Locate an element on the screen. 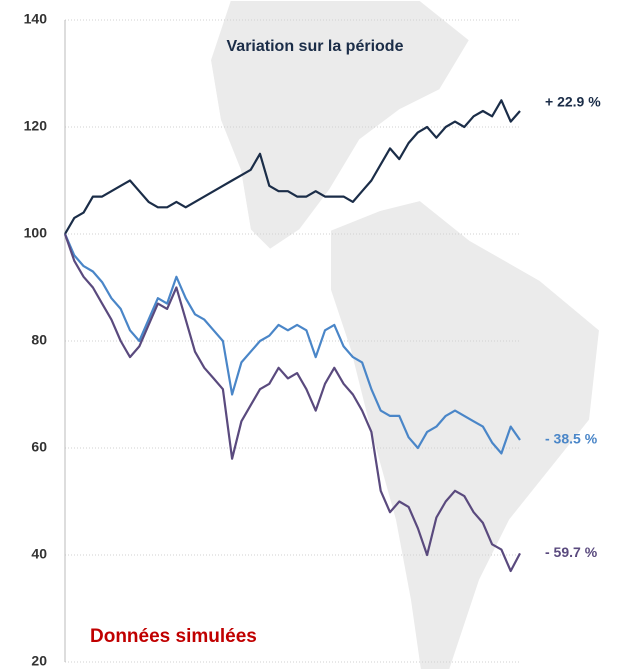  end-label: - 38.5 % is located at coordinates (571, 439).